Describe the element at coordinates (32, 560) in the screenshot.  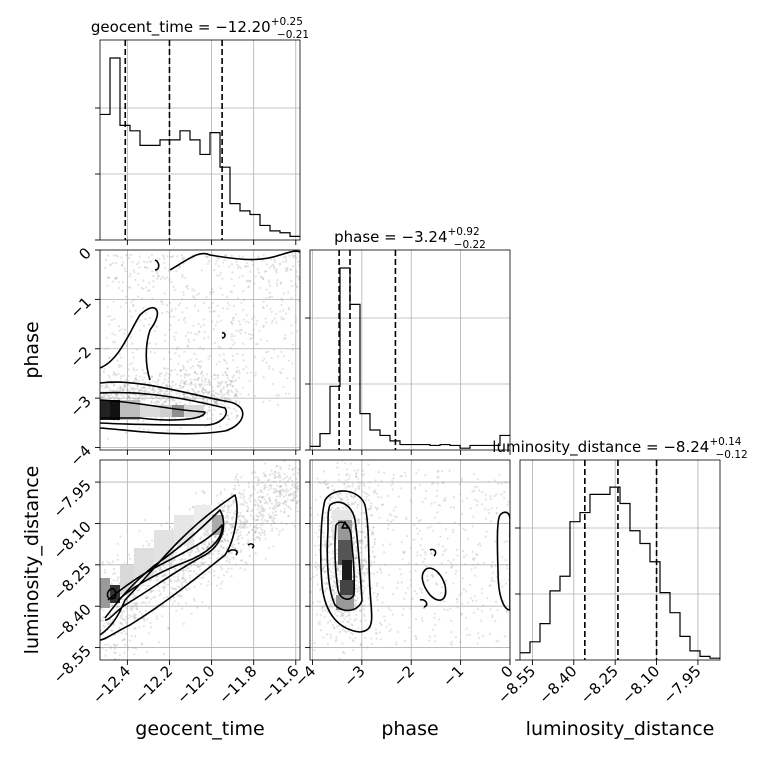
I see `ylabel-luminosity_distance: luminosity_distance` at that location.